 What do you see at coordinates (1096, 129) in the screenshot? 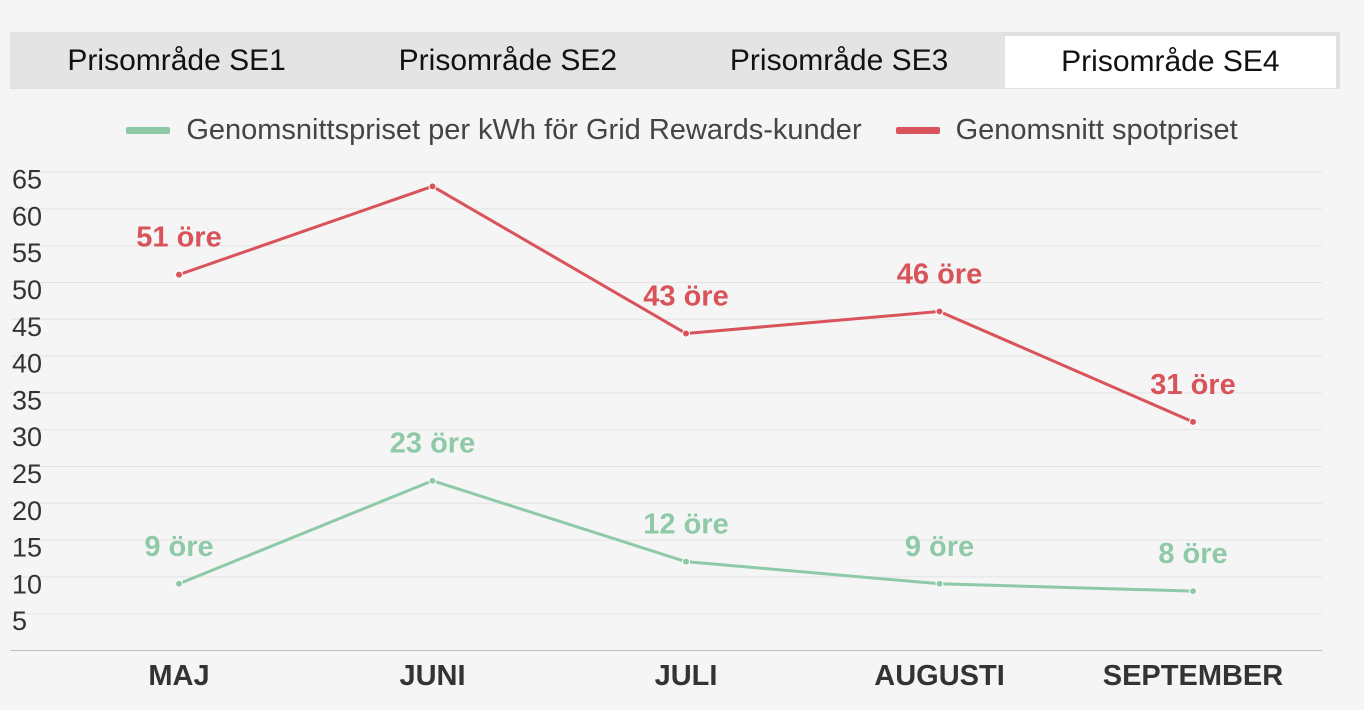
I see `legend-label-spot: Genomsnitt spotpriset` at bounding box center [1096, 129].